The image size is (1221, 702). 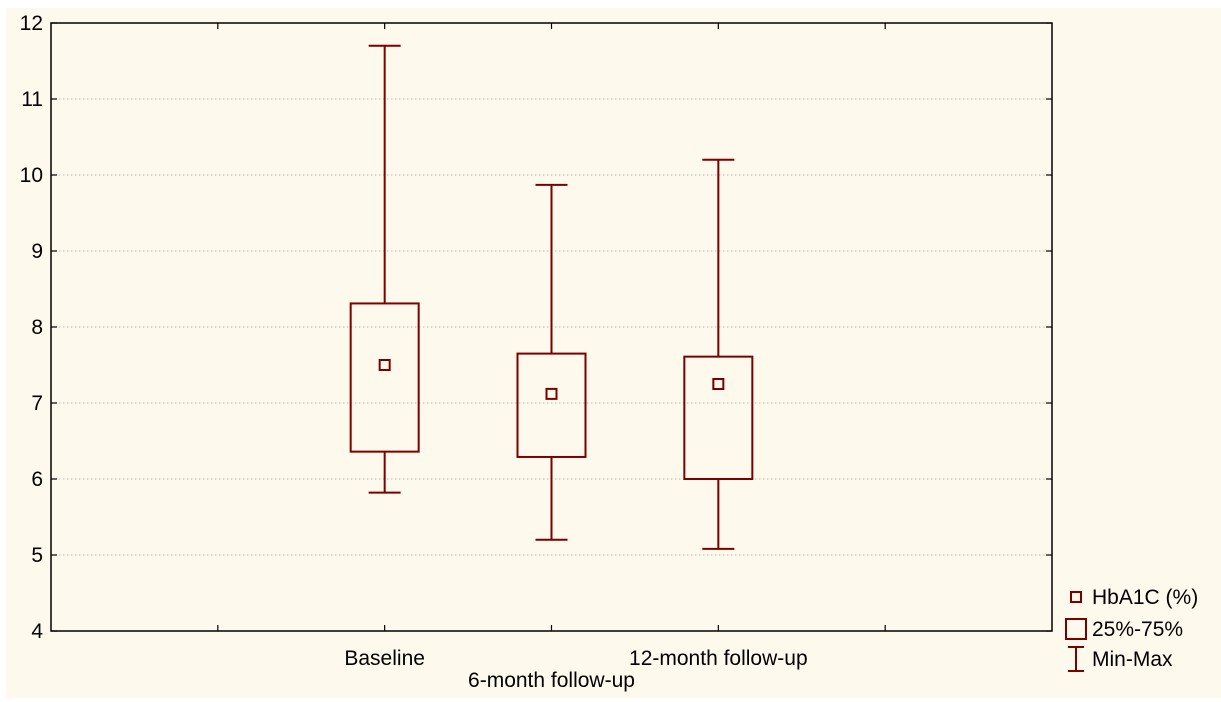 What do you see at coordinates (1076, 629) in the screenshot?
I see `legend-box-icon` at bounding box center [1076, 629].